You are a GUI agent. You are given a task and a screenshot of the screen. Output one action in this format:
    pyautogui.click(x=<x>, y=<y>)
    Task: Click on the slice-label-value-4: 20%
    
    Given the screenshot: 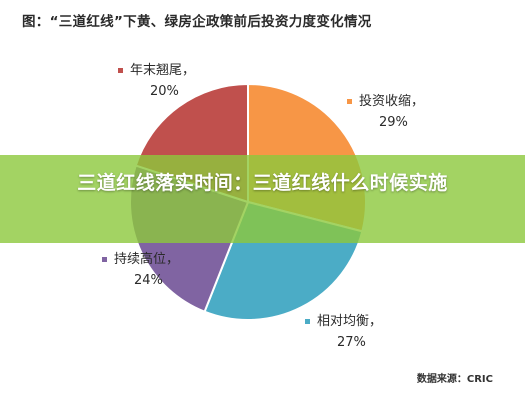 What is the action you would take?
    pyautogui.click(x=164, y=91)
    